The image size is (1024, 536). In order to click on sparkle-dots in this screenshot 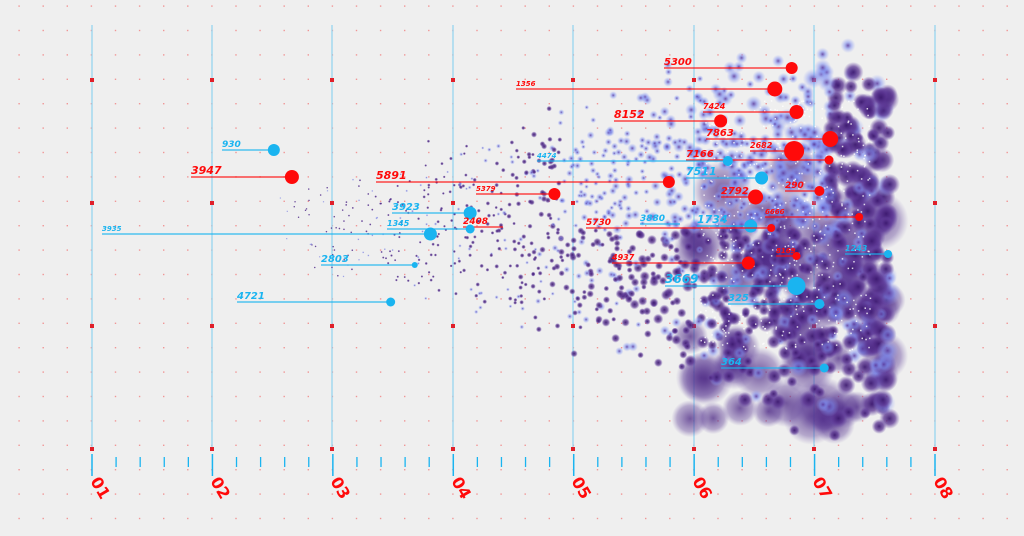, I will do `click(786, 226)`.